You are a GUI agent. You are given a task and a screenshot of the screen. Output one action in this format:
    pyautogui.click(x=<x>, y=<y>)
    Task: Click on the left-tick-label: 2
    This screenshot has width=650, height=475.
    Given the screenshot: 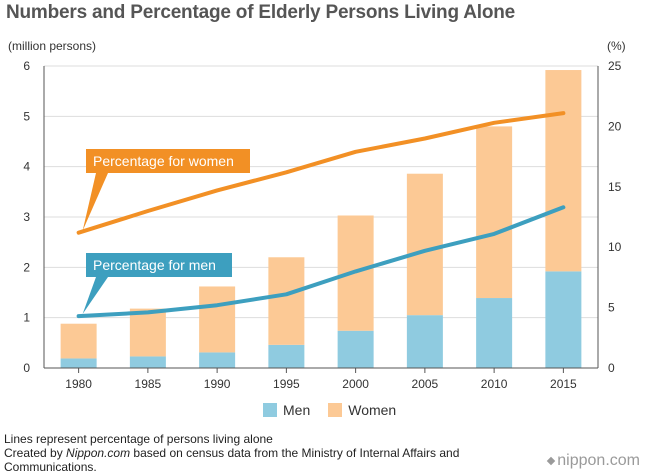 What is the action you would take?
    pyautogui.click(x=26, y=267)
    